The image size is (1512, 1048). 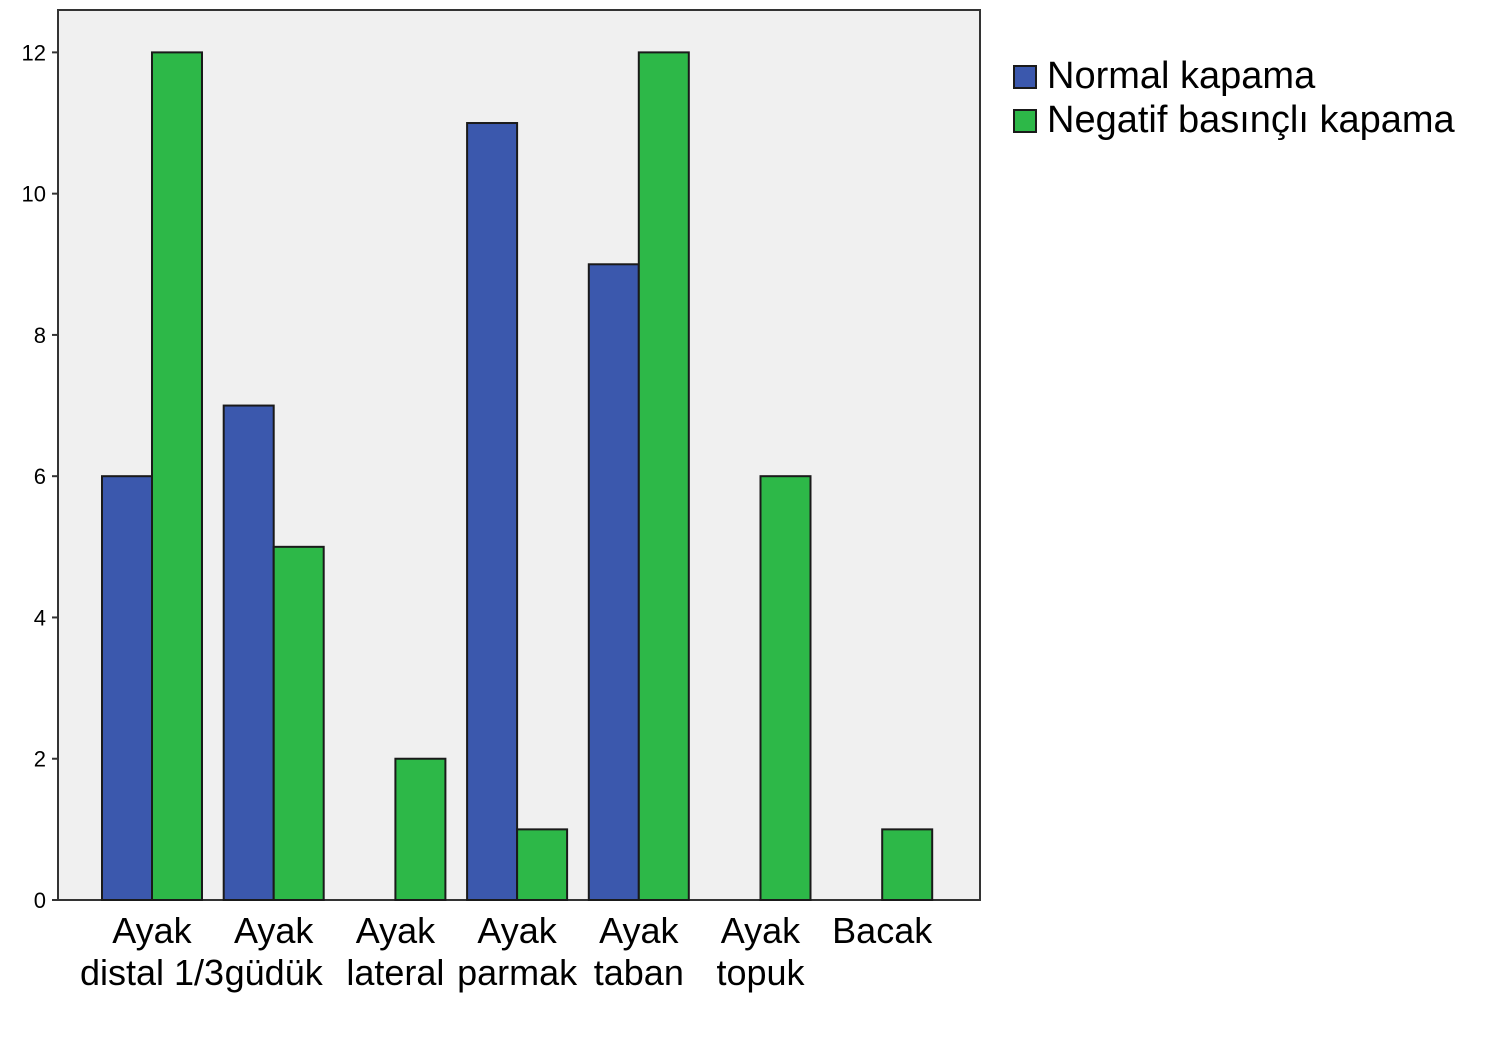 I want to click on y-tick-label: 10, so click(x=34, y=194).